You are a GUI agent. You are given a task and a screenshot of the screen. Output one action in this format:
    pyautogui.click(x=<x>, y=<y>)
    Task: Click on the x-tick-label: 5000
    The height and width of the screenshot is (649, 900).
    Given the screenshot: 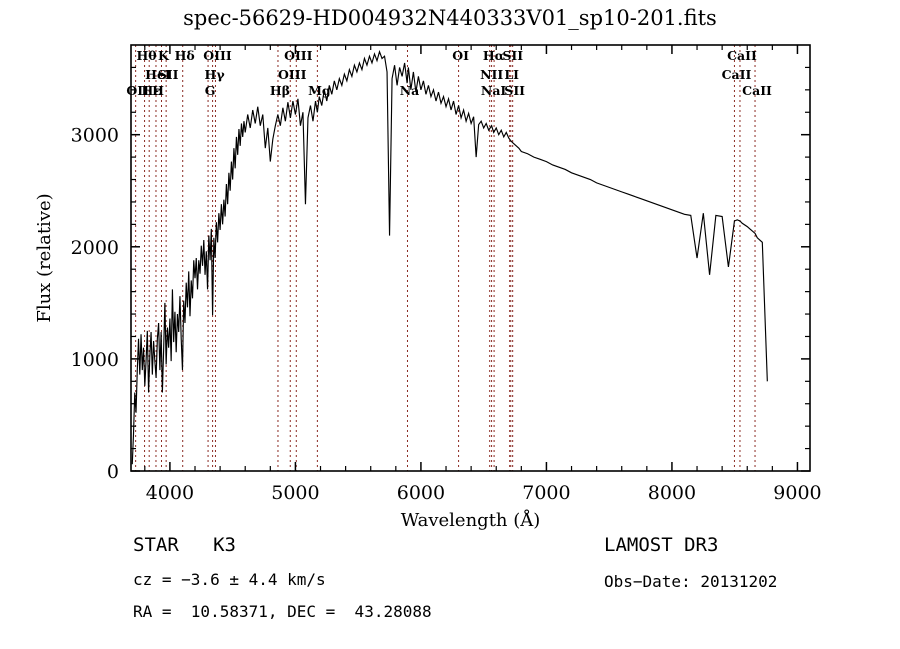 What is the action you would take?
    pyautogui.click(x=295, y=493)
    